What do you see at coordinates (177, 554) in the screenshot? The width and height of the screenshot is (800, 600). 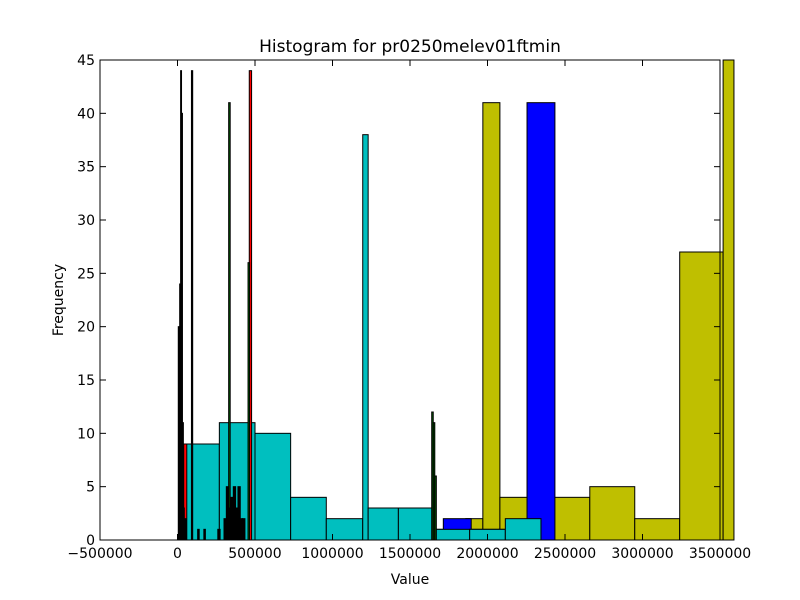 I see `x-tick-label: 0` at bounding box center [177, 554].